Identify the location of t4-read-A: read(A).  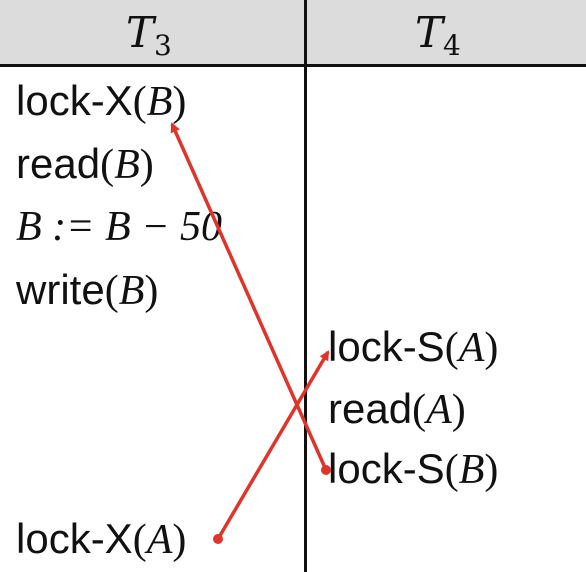
(397, 409).